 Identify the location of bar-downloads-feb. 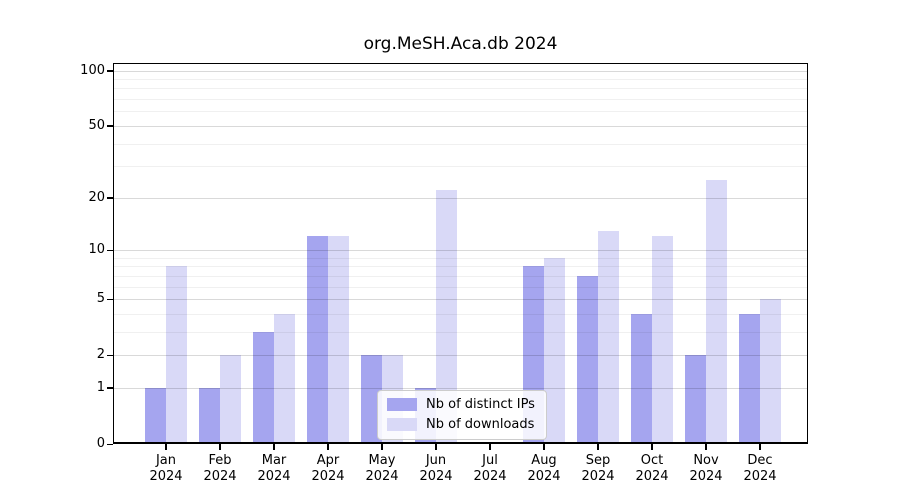
(230, 399).